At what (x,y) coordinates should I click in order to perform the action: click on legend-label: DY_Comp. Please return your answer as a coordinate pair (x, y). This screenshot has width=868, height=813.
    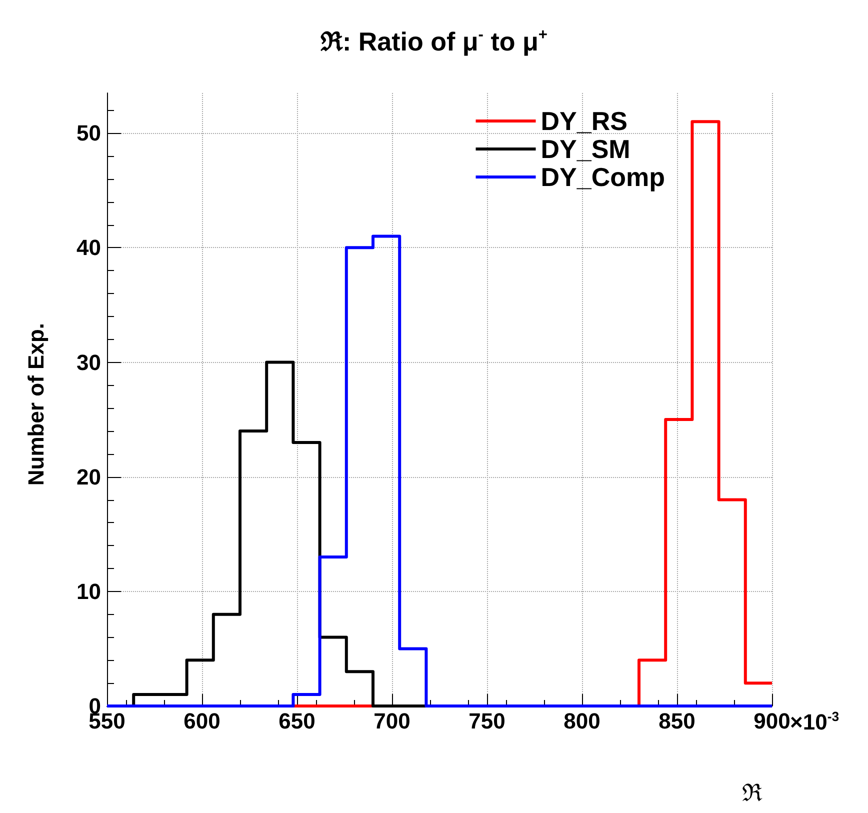
    Looking at the image, I should click on (603, 177).